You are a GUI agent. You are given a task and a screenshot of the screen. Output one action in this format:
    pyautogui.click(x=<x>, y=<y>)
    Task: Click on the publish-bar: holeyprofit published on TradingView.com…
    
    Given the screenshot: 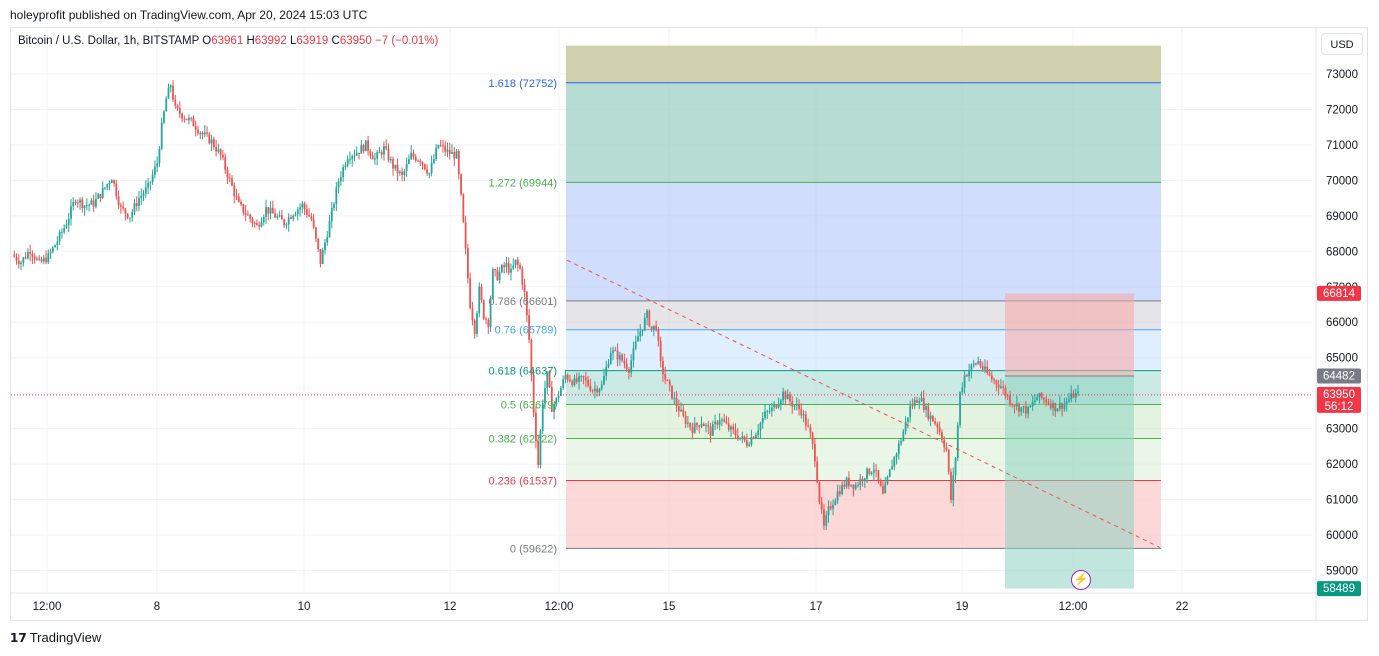 What is the action you would take?
    pyautogui.click(x=689, y=14)
    